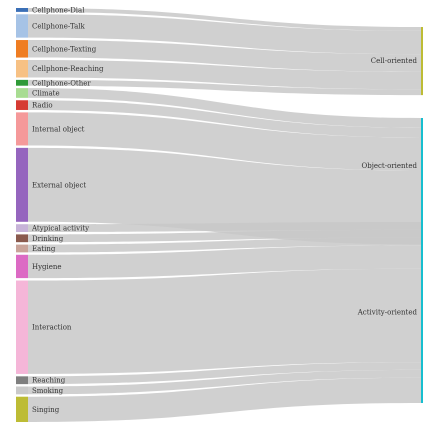 The height and width of the screenshot is (422, 424). I want to click on source-node-interaction, so click(22, 327).